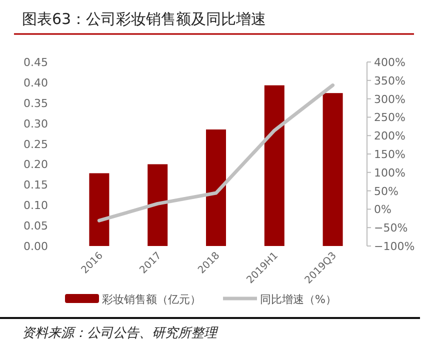 This screenshot has width=428, height=350. Describe the element at coordinates (36, 123) in the screenshot. I see `y-tick-label: 0.30` at that location.